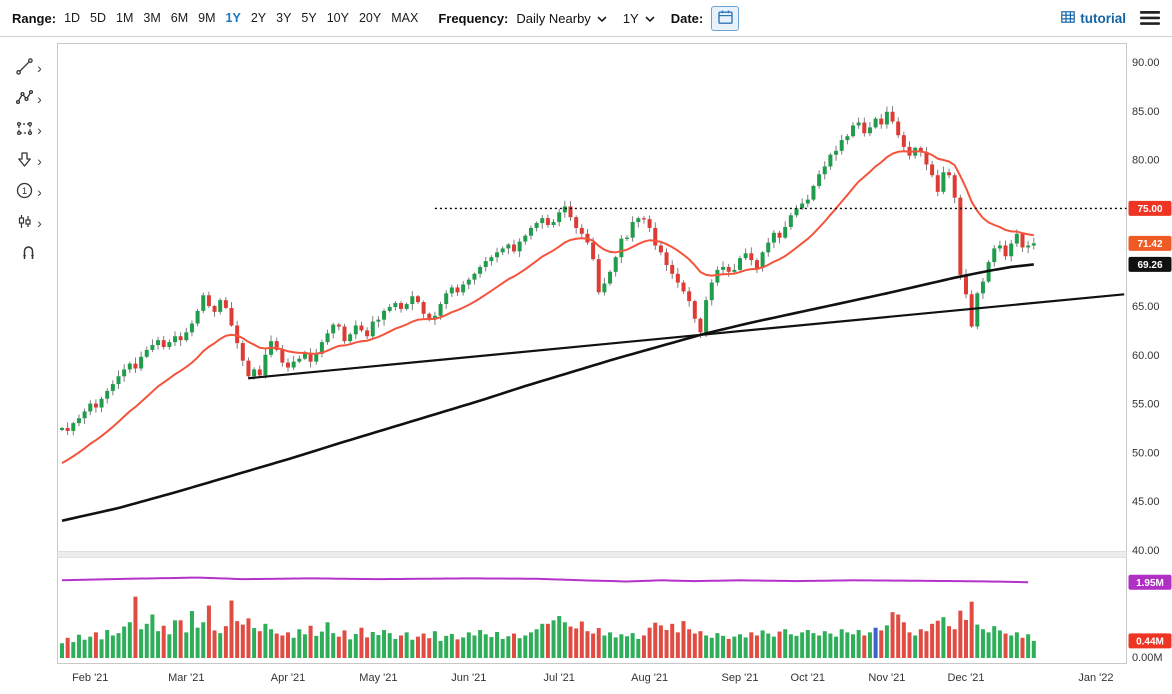 The width and height of the screenshot is (1172, 694). I want to click on trendline, so click(686, 336).